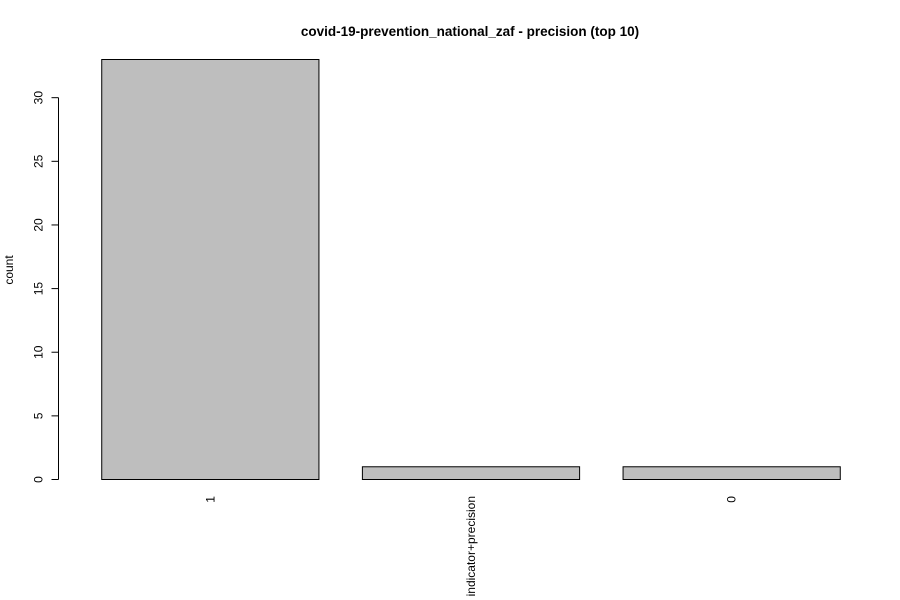  I want to click on y-tick-label: 30, so click(39, 98).